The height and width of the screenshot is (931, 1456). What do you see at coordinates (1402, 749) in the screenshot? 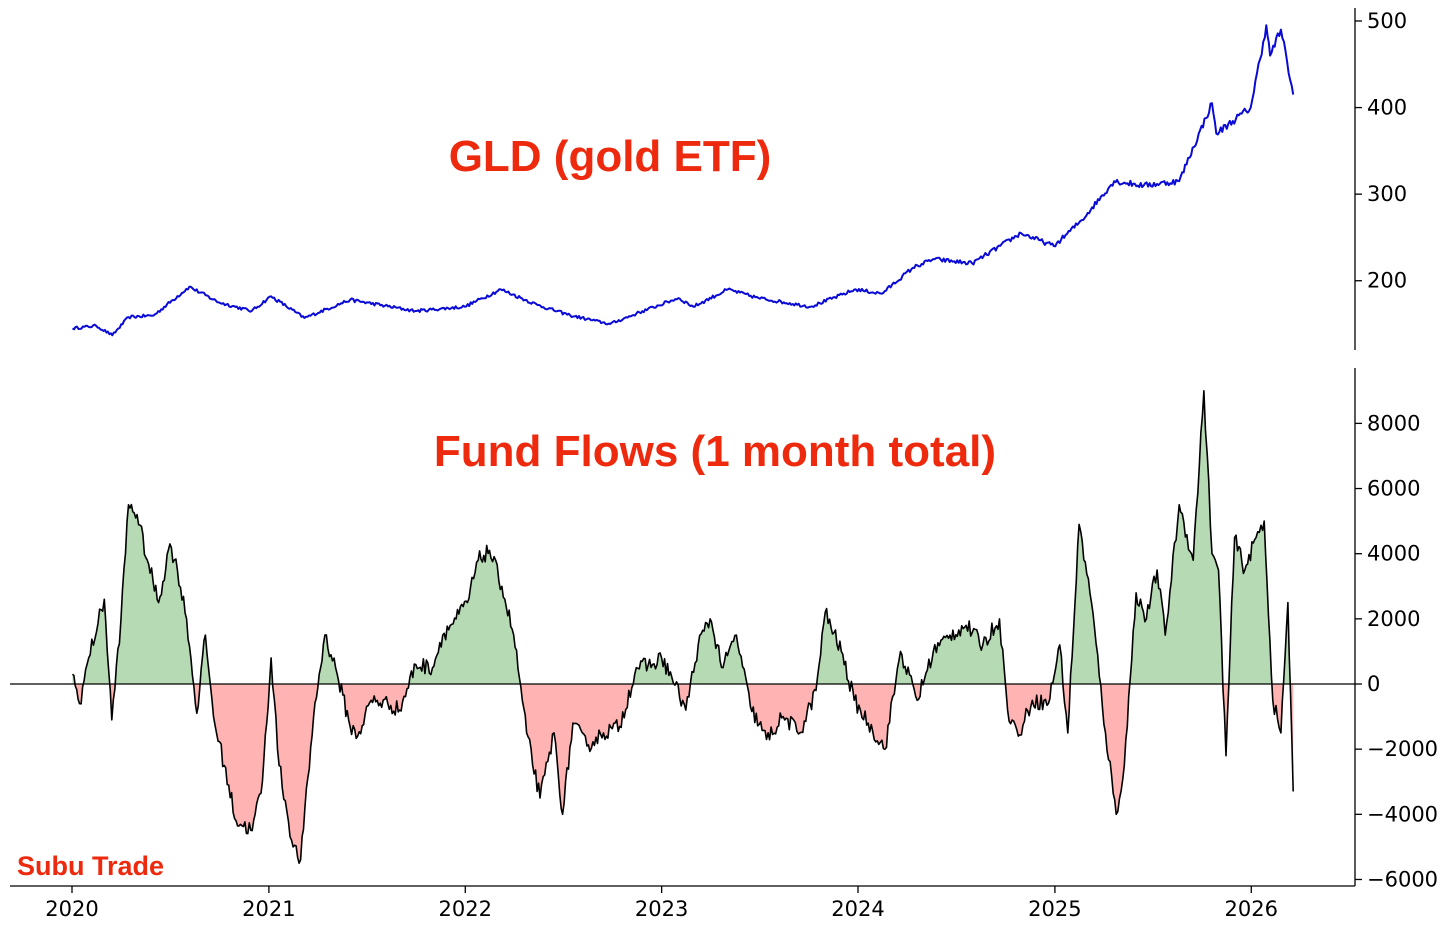
I see `flow-y-tick-label: −2000` at bounding box center [1402, 749].